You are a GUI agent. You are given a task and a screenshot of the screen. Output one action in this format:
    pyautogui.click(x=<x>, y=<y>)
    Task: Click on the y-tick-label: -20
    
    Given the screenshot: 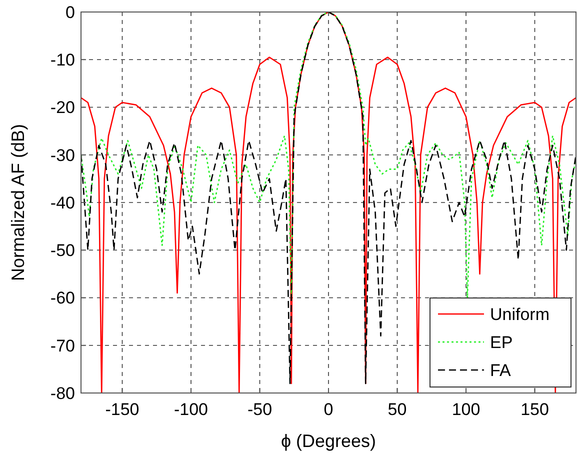 What is the action you would take?
    pyautogui.click(x=62, y=108)
    